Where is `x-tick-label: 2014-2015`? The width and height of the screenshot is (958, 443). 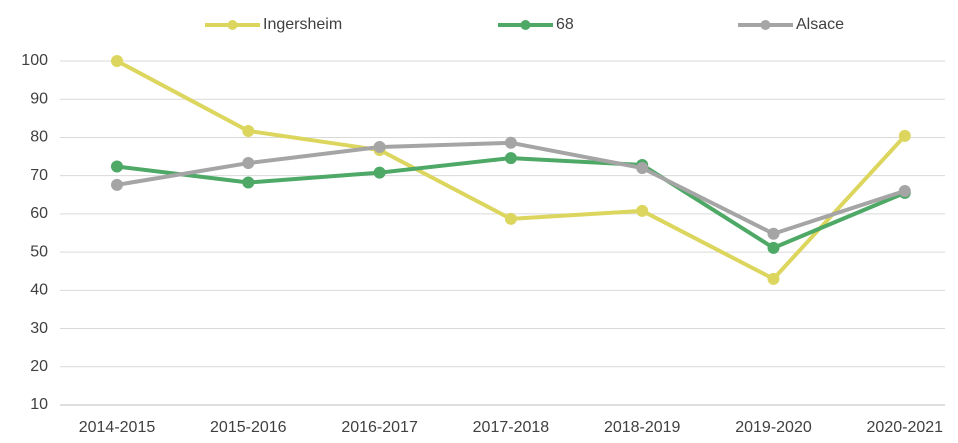 x-tick-label: 2014-2015 is located at coordinates (117, 427).